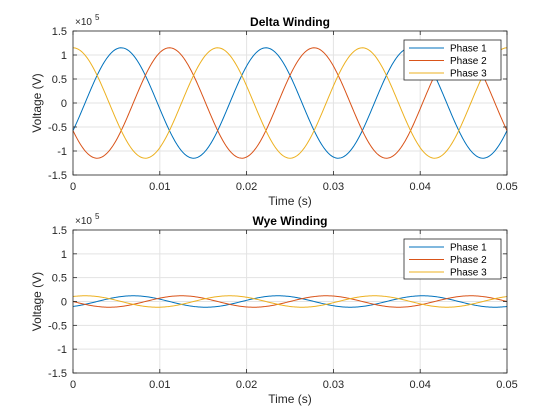 Image resolution: width=560 pixels, height=420 pixels. I want to click on chart-title: Delta Winding, so click(290, 22).